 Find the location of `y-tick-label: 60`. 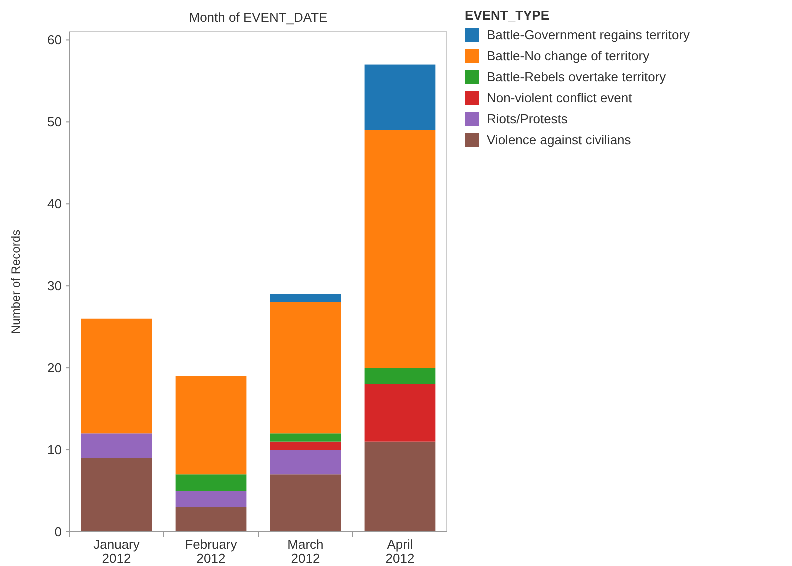

y-tick-label: 60 is located at coordinates (55, 40).